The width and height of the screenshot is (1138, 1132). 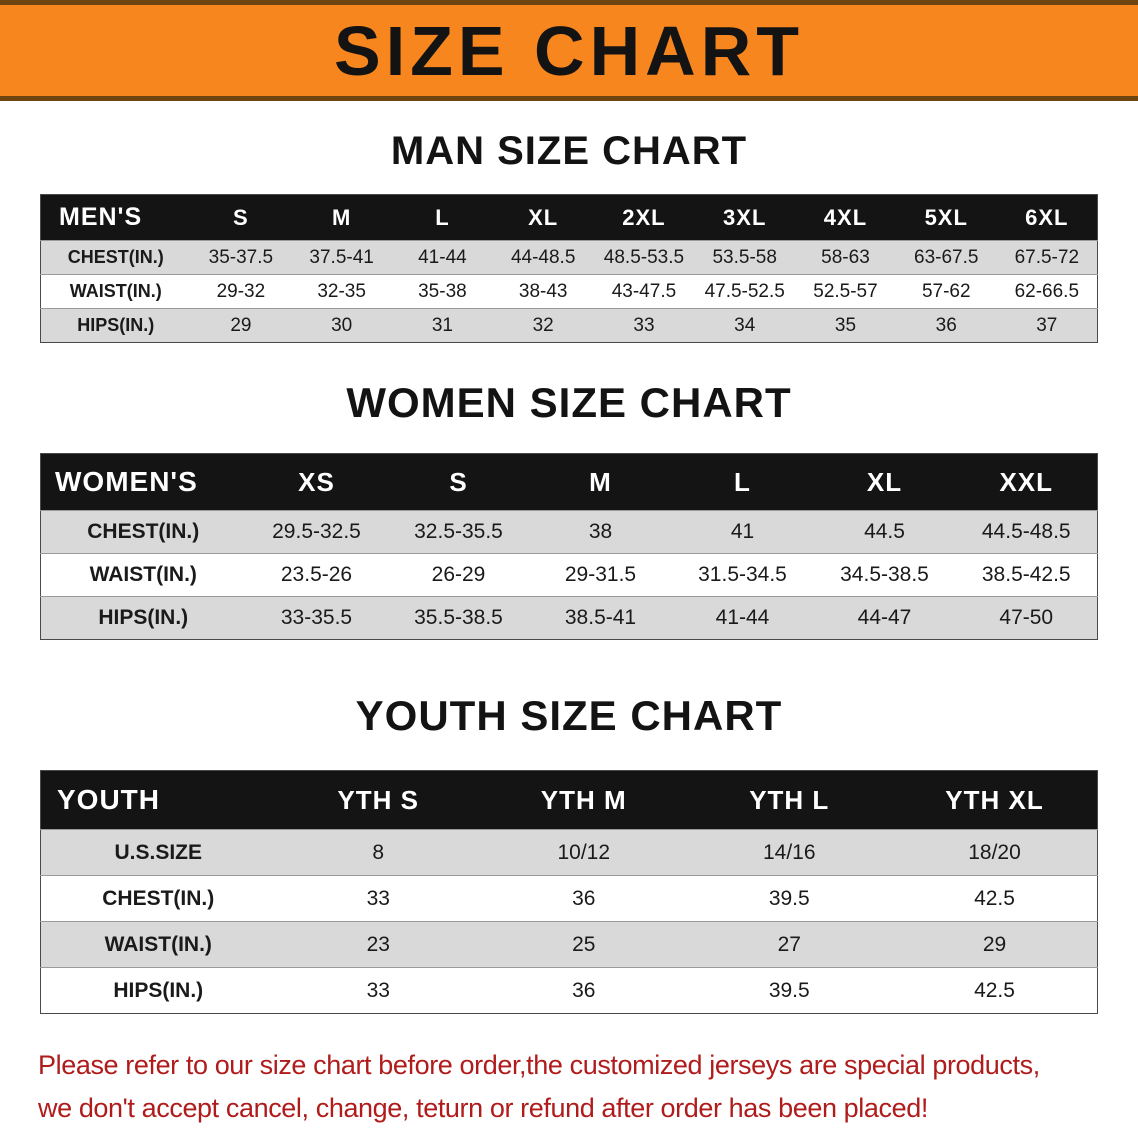 What do you see at coordinates (994, 852) in the screenshot?
I see `table-cell: 18/20` at bounding box center [994, 852].